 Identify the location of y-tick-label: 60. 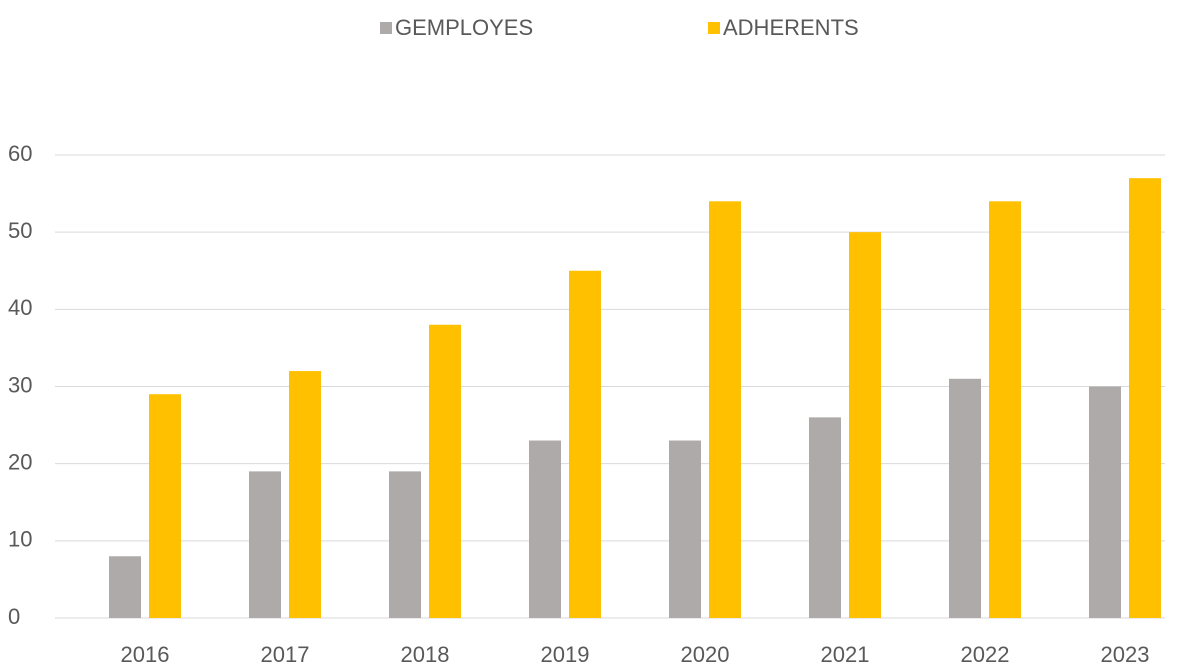
(20, 153).